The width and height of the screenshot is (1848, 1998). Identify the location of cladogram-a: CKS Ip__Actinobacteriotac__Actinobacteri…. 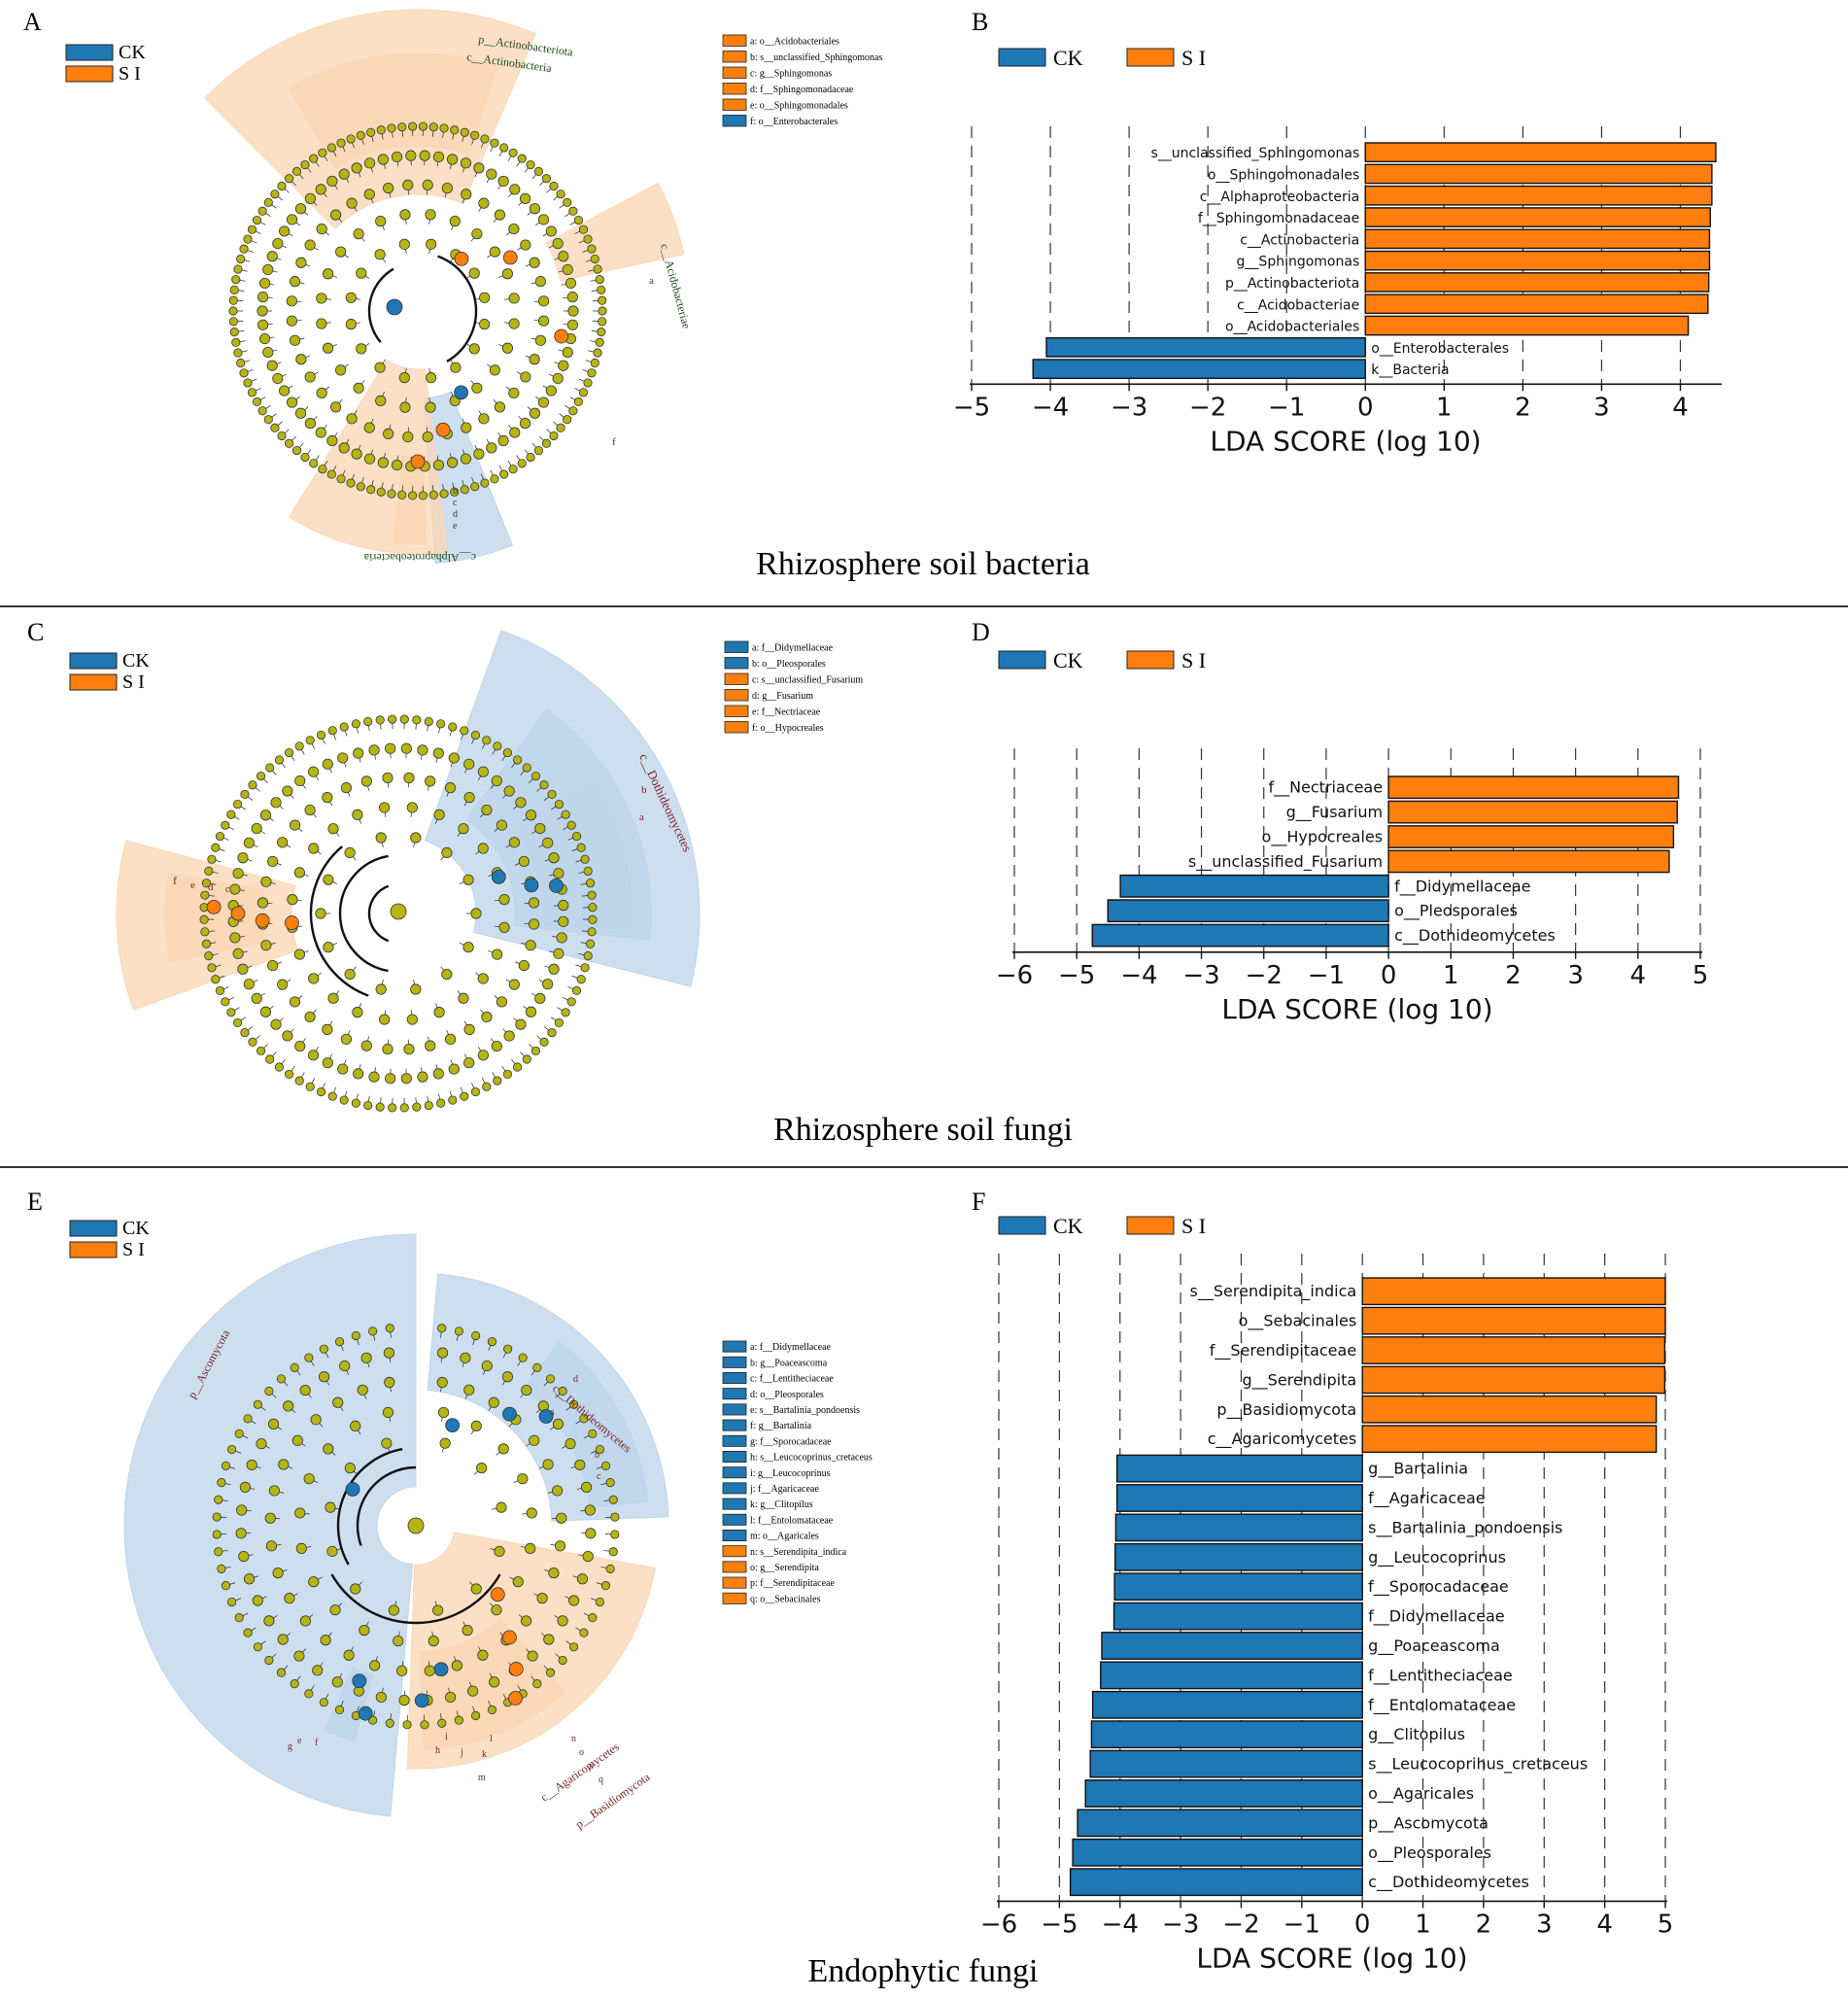
(473, 287).